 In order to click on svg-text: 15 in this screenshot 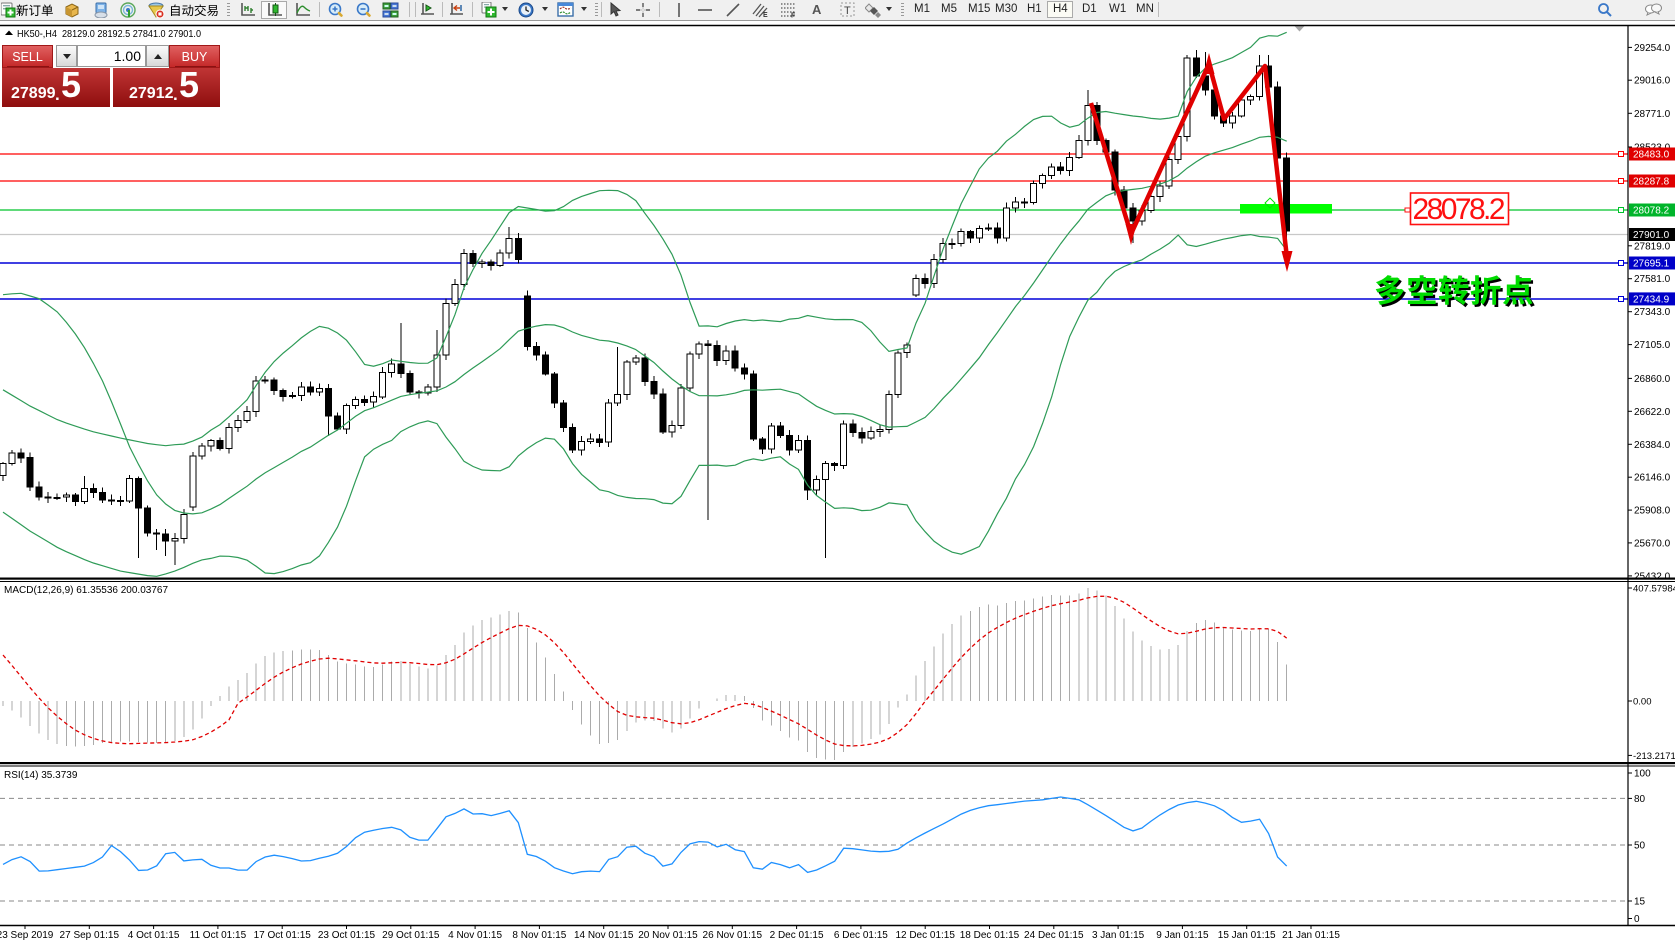, I will do `click(1640, 902)`.